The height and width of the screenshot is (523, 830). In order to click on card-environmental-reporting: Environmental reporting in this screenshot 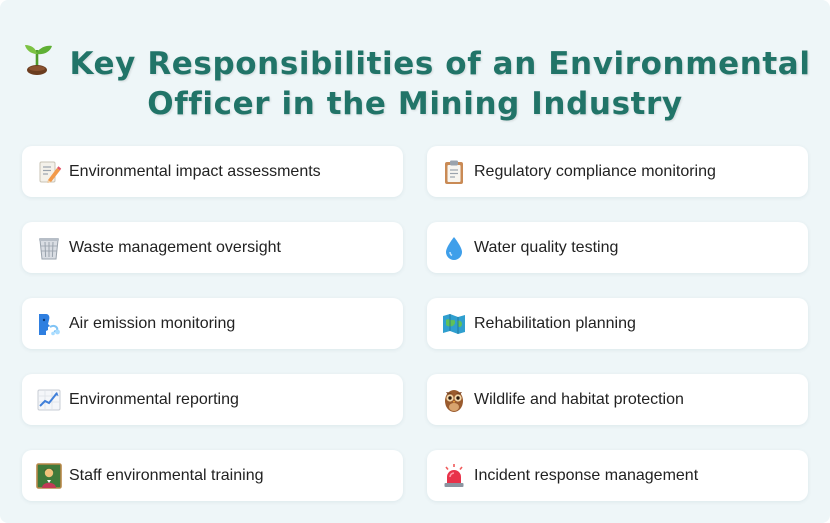, I will do `click(212, 399)`.